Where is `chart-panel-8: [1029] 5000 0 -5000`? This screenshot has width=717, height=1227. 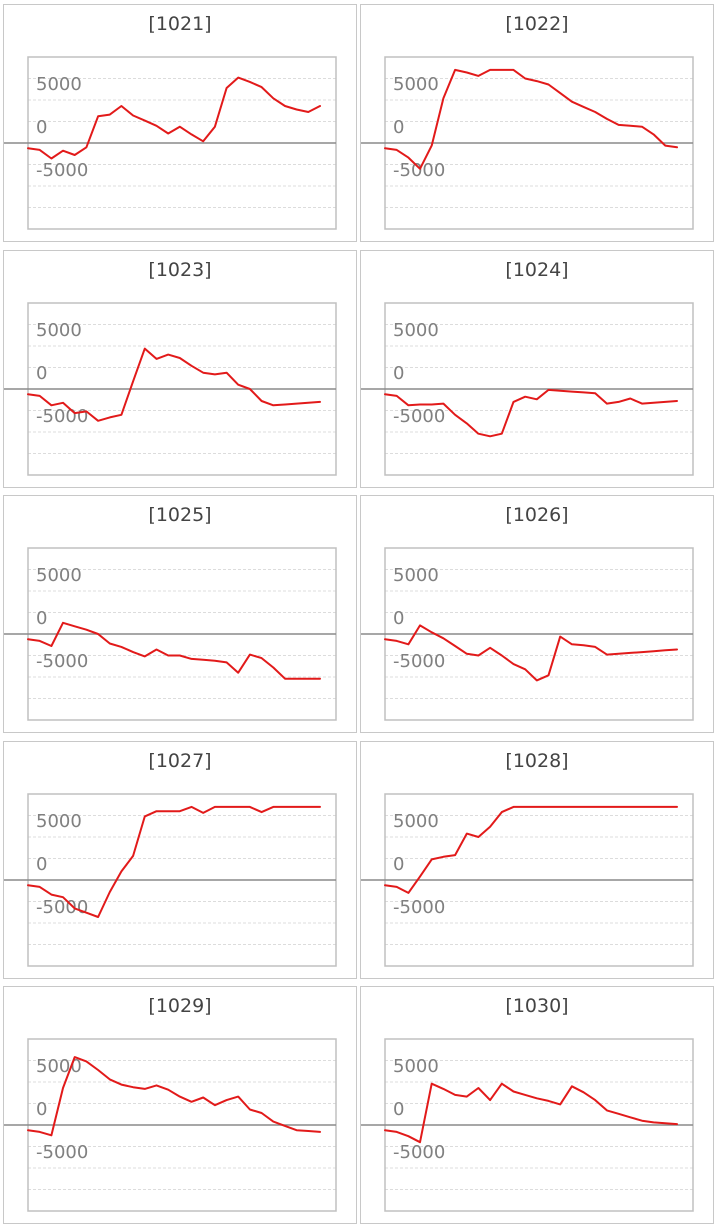 chart-panel-8: [1029] 5000 0 -5000 is located at coordinates (180, 1105).